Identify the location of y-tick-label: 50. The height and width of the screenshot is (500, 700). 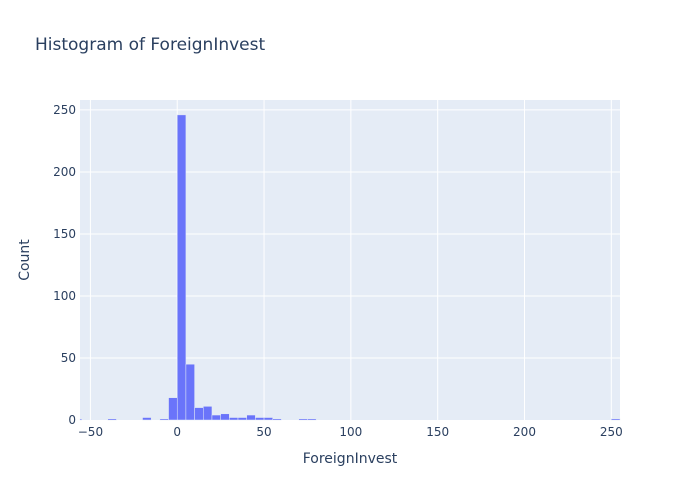
(68, 358).